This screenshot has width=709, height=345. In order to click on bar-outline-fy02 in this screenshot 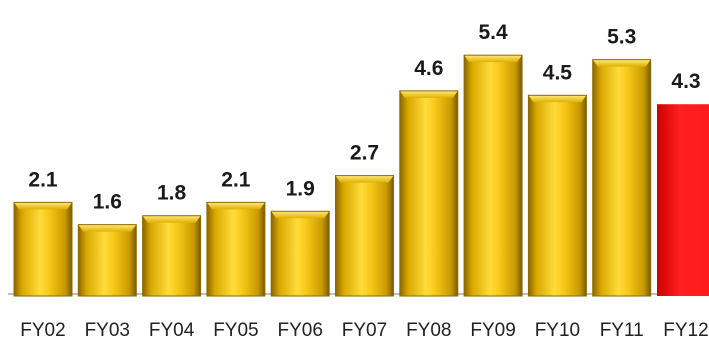, I will do `click(43, 249)`.